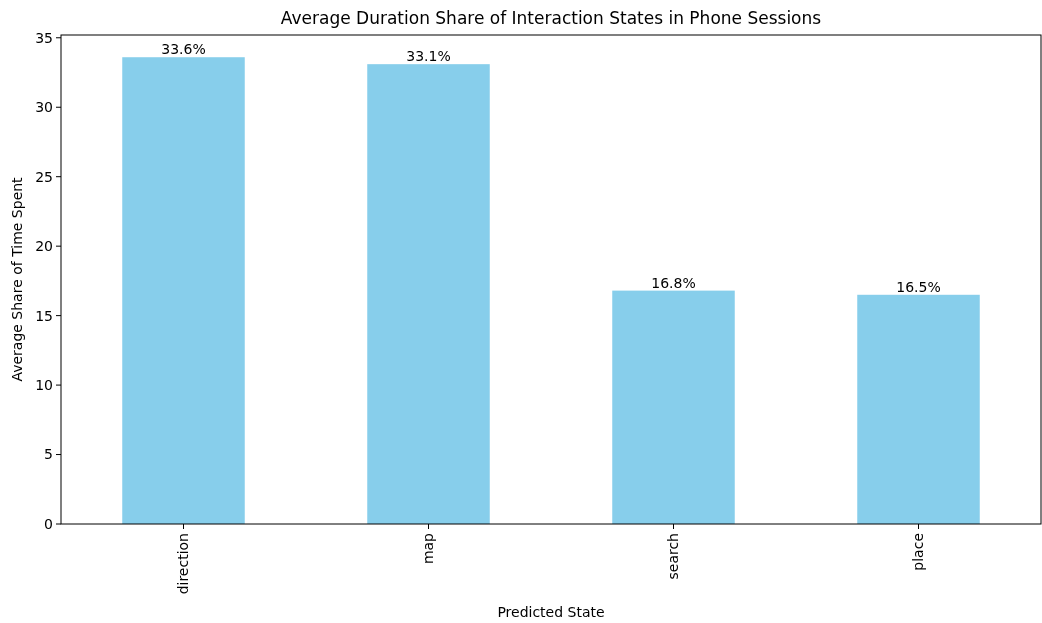 The height and width of the screenshot is (623, 1042). What do you see at coordinates (44, 384) in the screenshot?
I see `y-tick-label: 10` at bounding box center [44, 384].